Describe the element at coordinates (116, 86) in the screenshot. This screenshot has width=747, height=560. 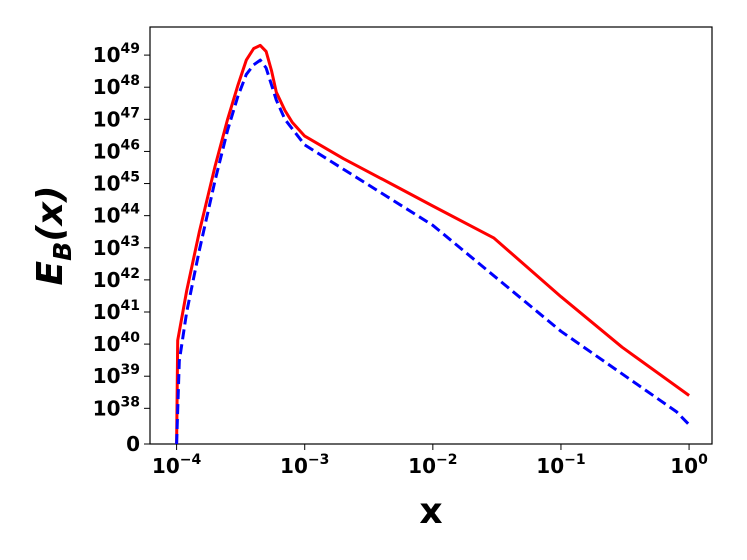
I see `y-tick-label: 1048` at that location.